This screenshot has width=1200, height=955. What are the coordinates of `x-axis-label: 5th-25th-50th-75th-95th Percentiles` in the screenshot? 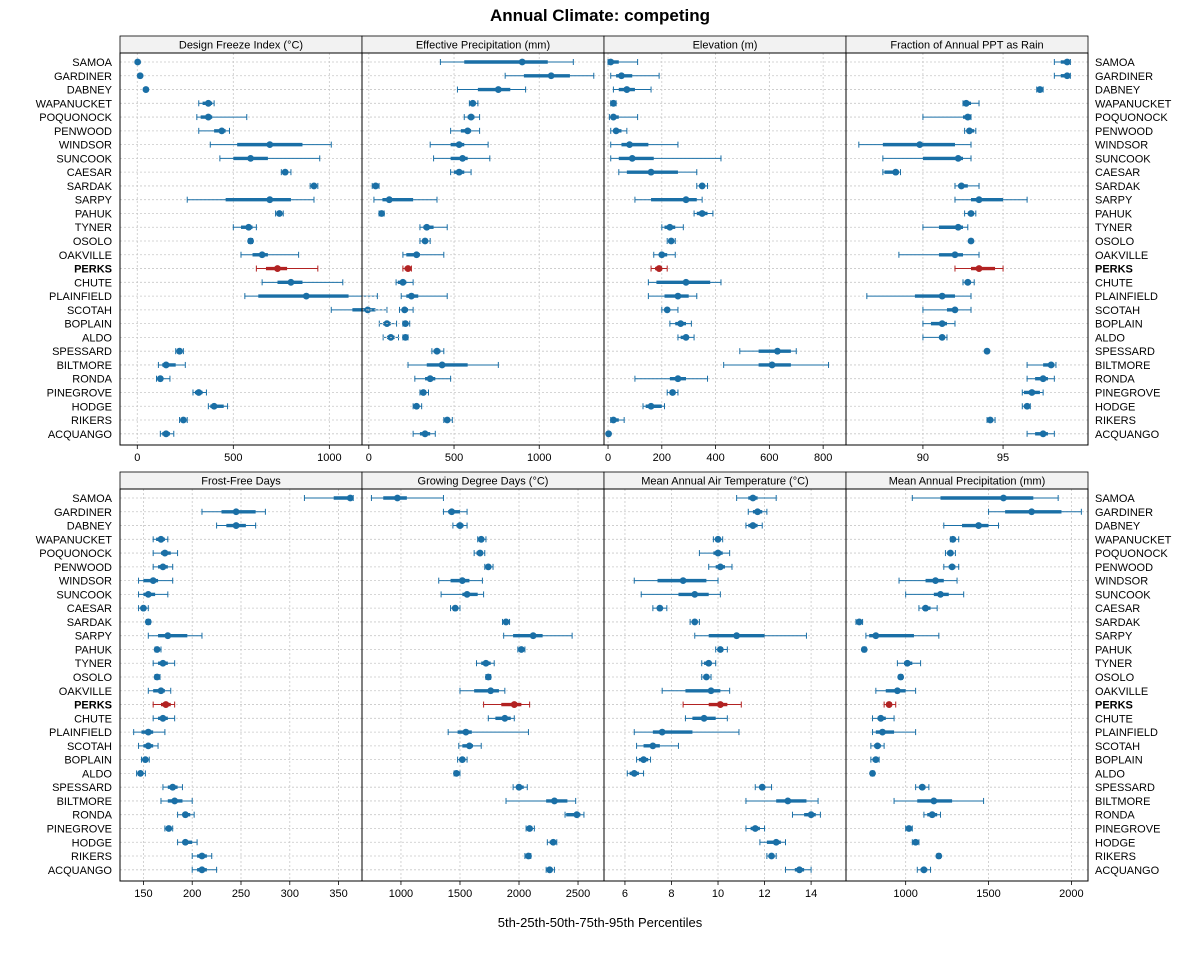 It's located at (600, 922).